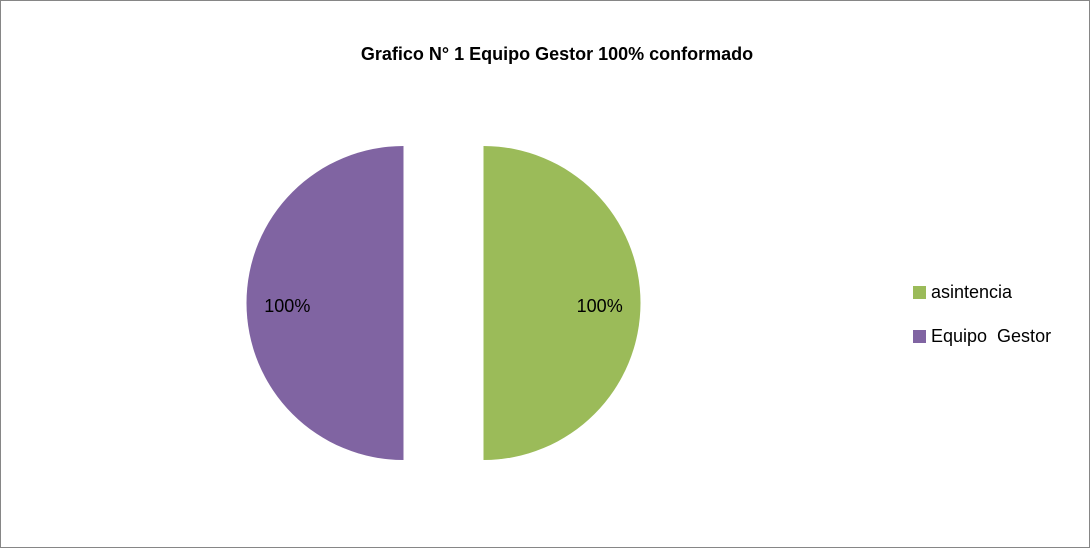 The width and height of the screenshot is (1091, 549). I want to click on legend-label: Equipo Gestor, so click(991, 336).